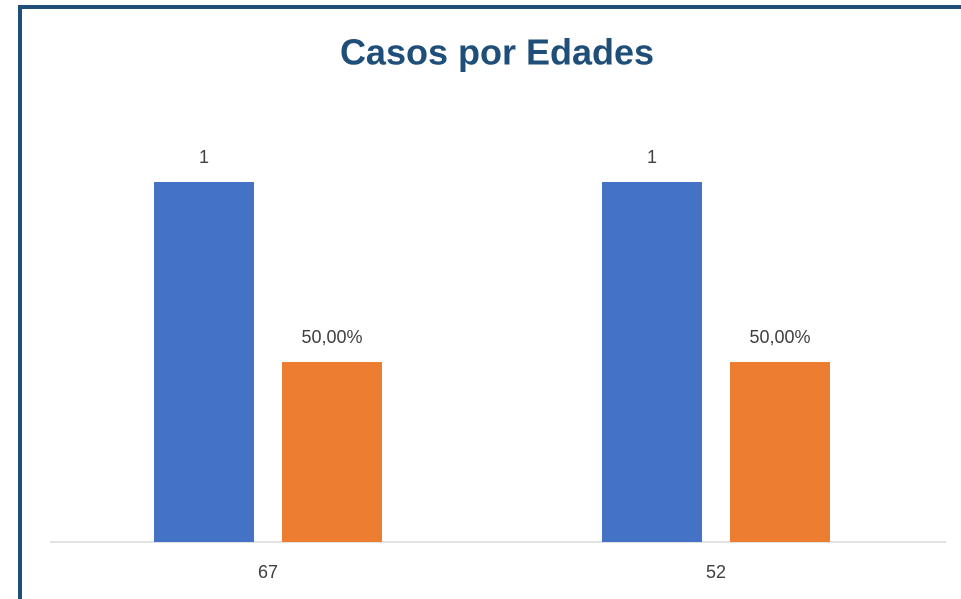 Image resolution: width=961 pixels, height=599 pixels. I want to click on chart-title: Casos por Edades, so click(497, 52).